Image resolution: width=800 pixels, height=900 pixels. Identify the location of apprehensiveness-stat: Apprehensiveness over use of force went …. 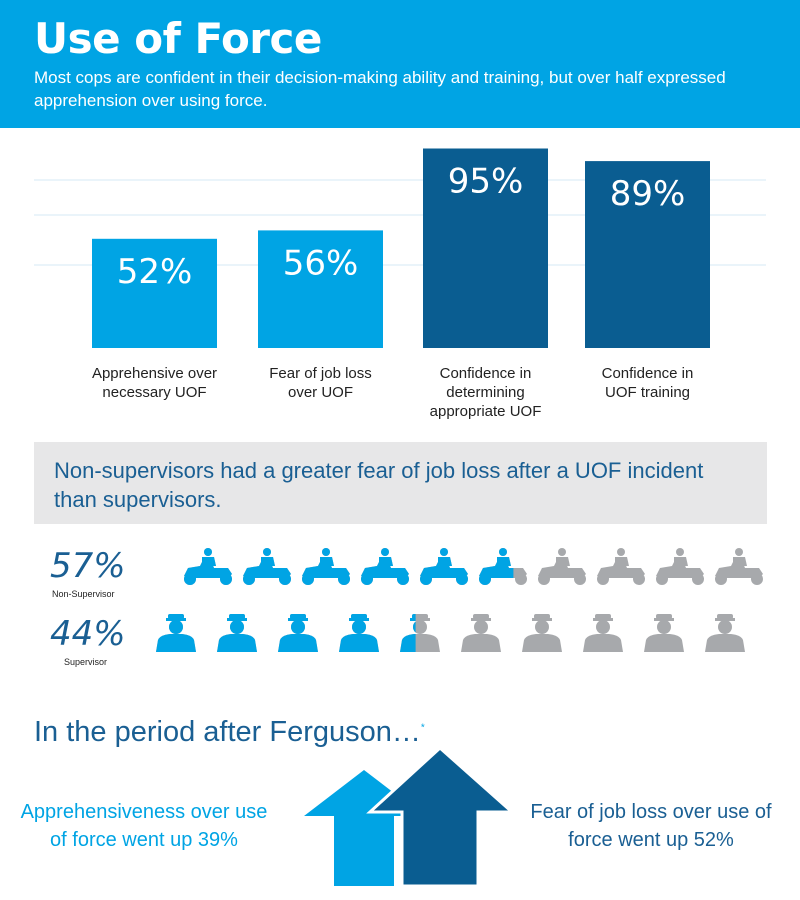
(144, 826).